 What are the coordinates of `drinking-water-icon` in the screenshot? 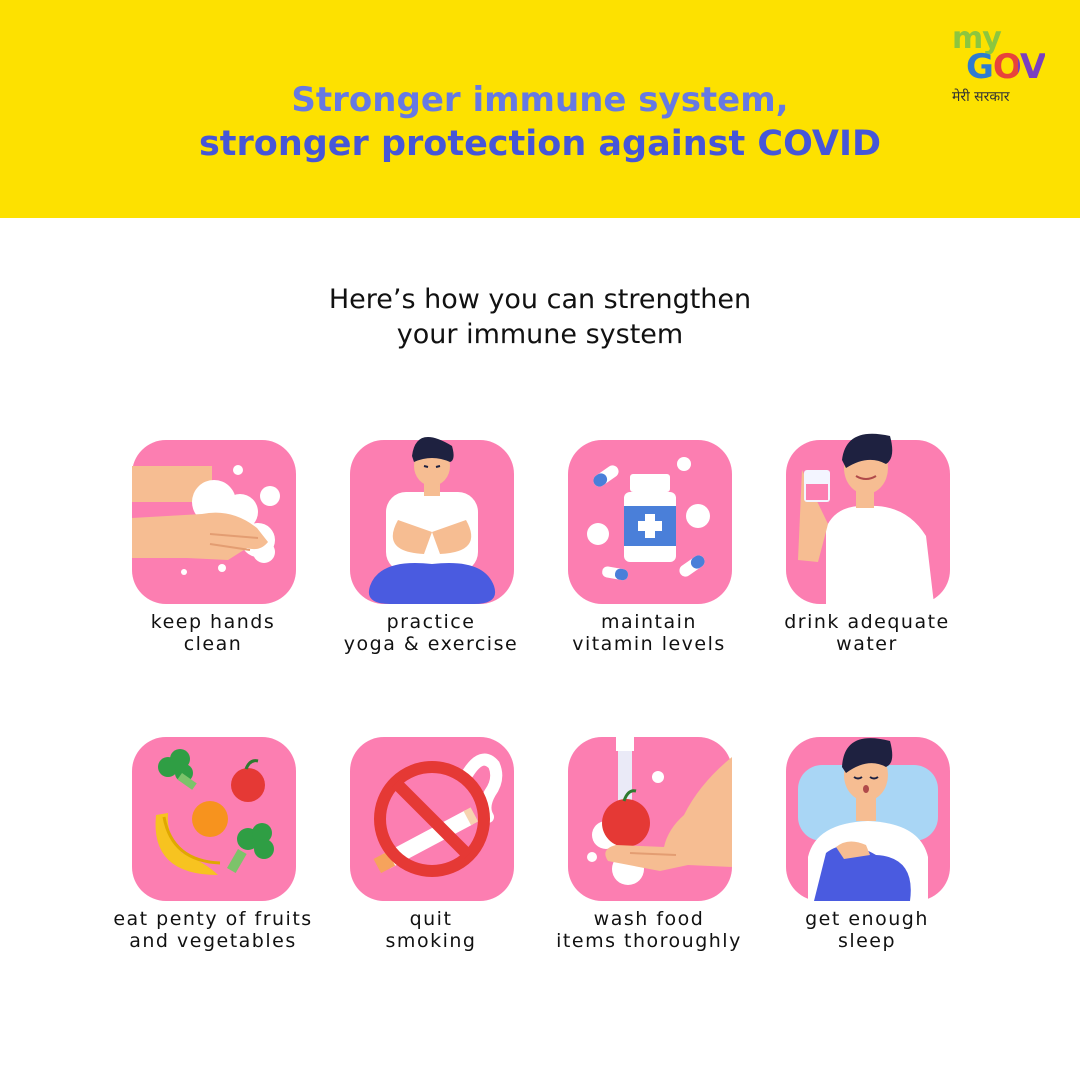 It's located at (868, 518).